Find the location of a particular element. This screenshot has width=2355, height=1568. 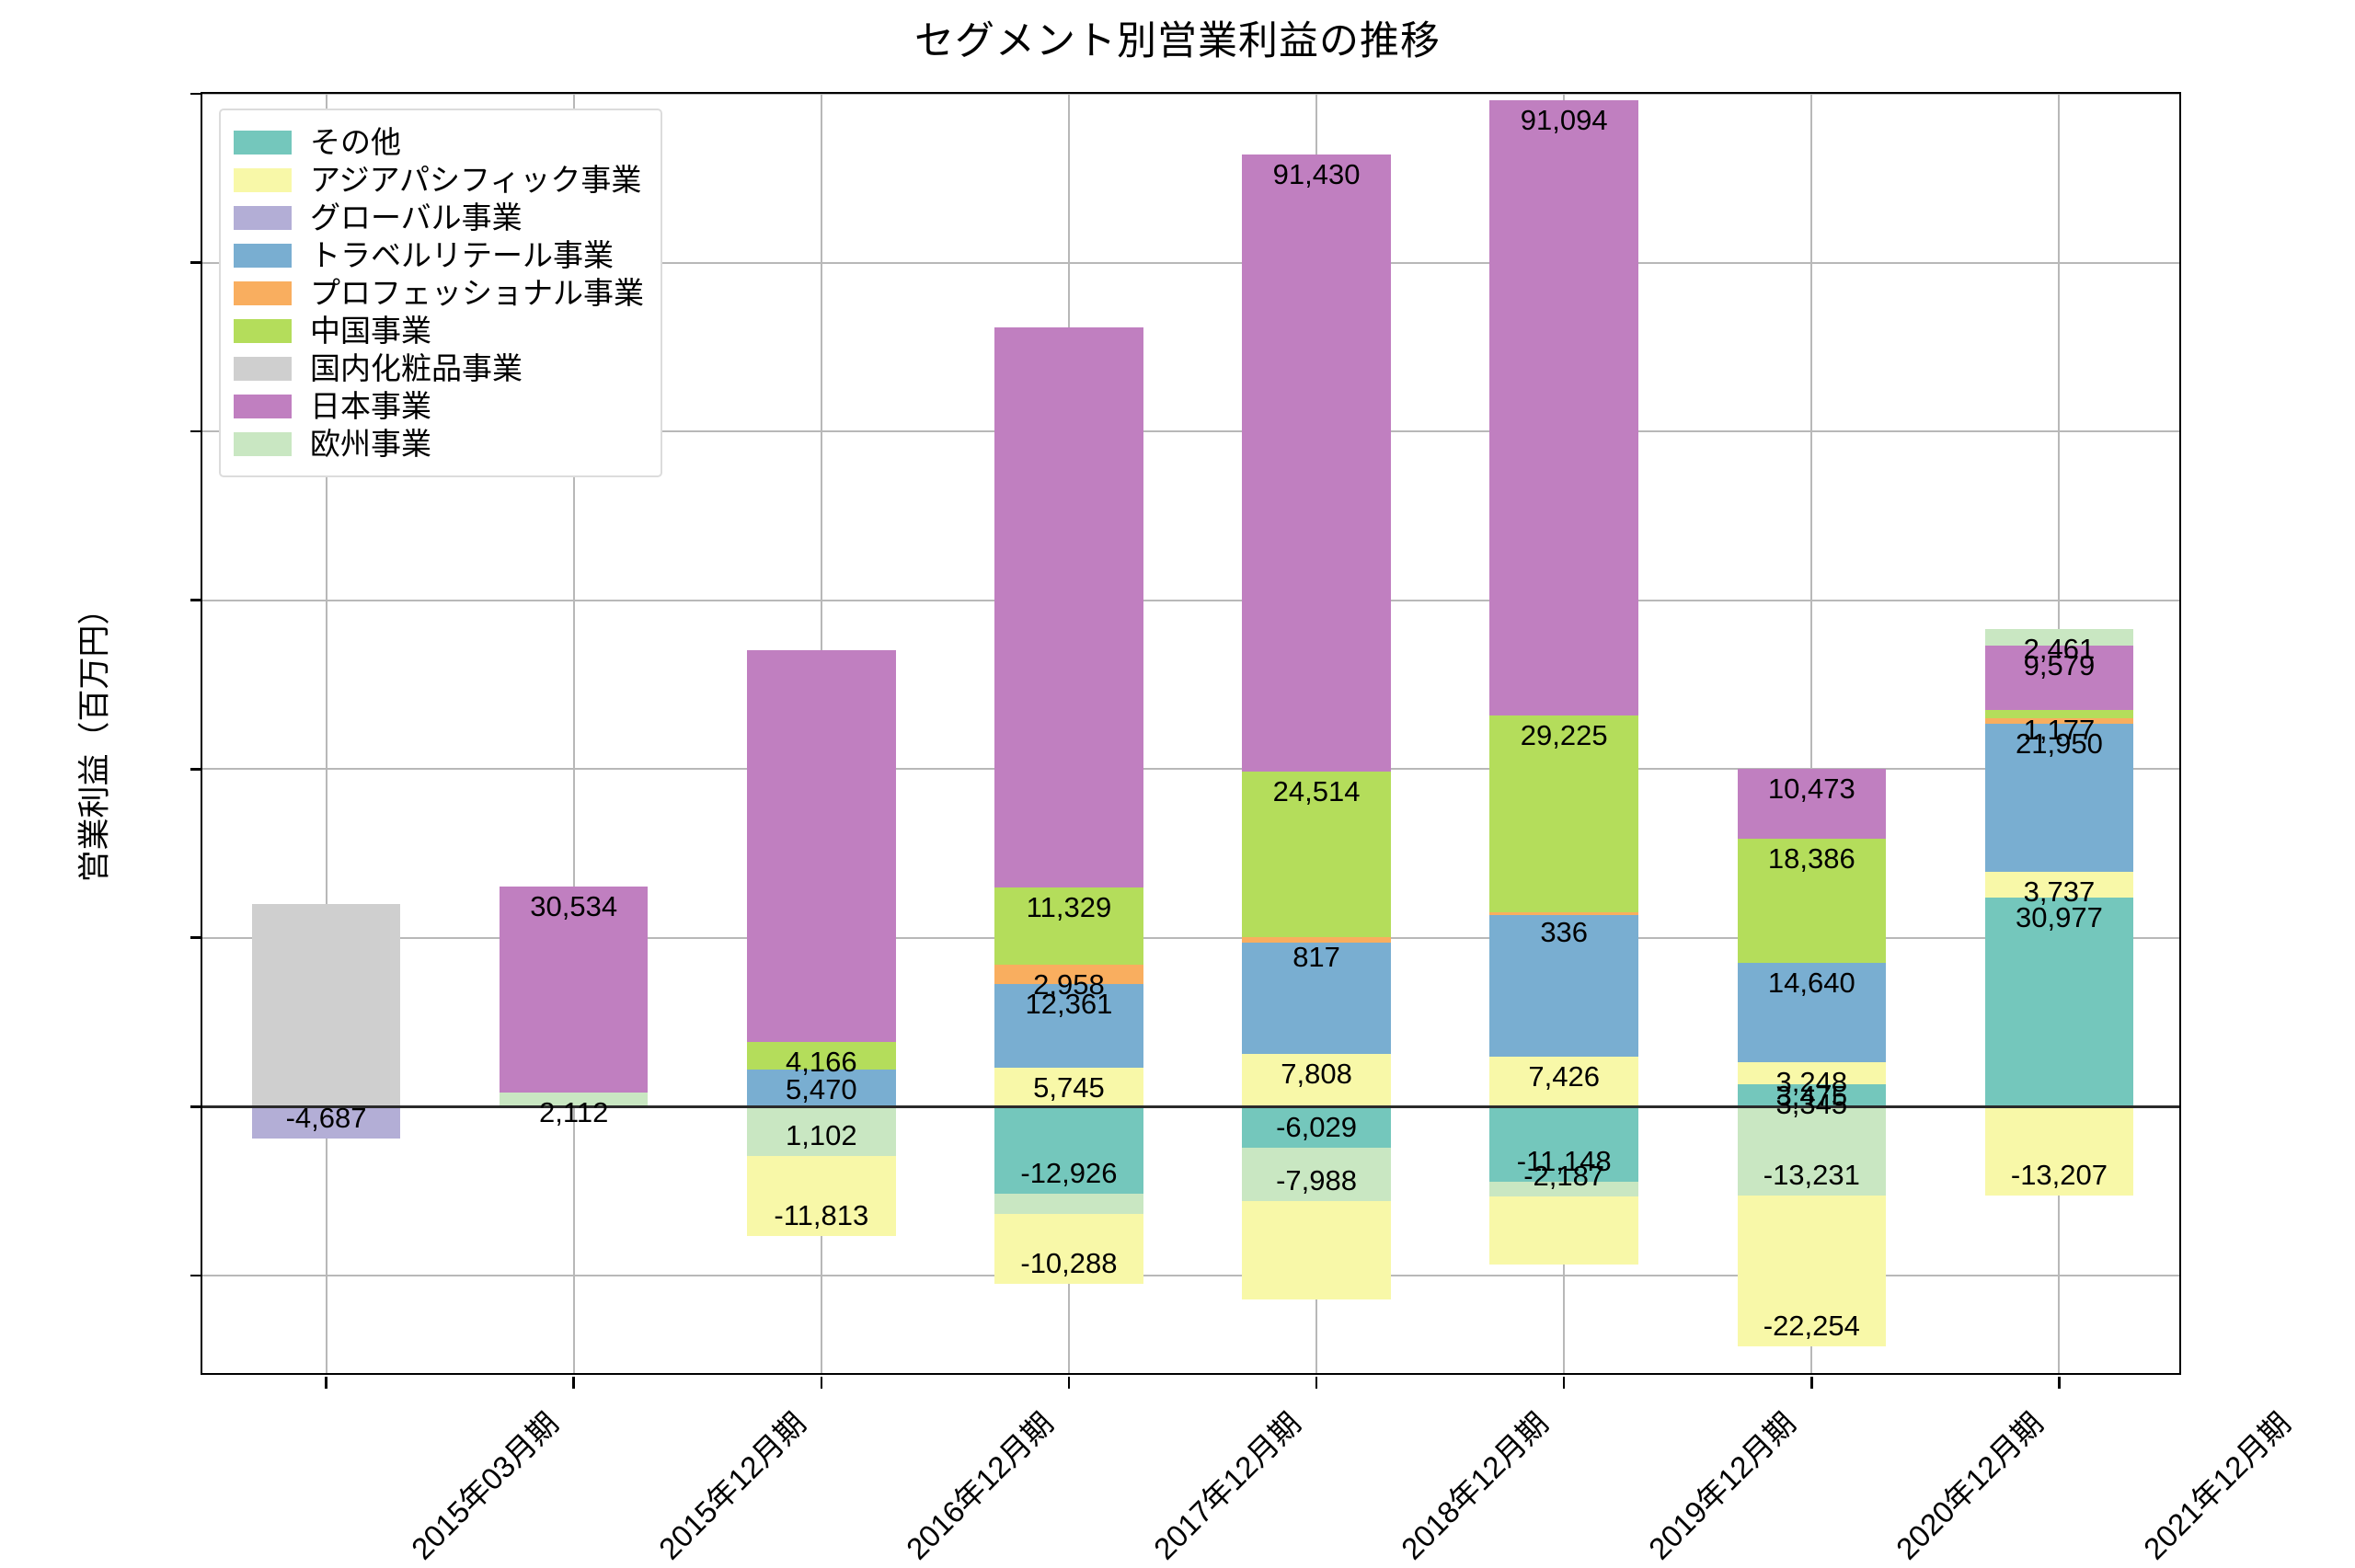

bar-value-label: 3,248 is located at coordinates (1811, 1081).